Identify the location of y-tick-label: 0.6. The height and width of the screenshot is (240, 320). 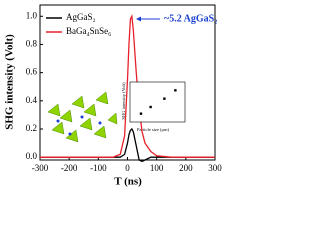
(32, 72).